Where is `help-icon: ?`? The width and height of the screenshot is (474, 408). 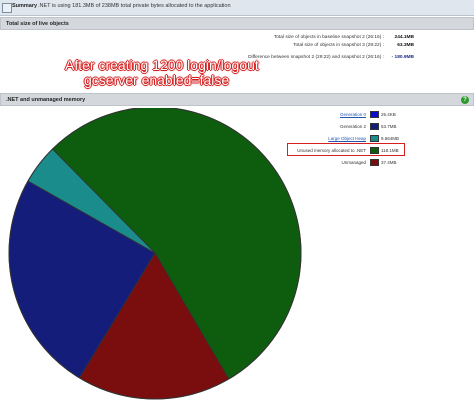 help-icon: ? is located at coordinates (465, 100).